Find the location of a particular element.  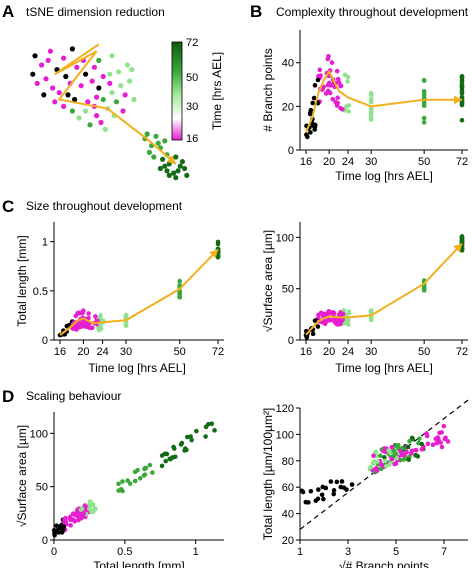

scaling-length-y-tick-label: 20 is located at coordinates (288, 541).